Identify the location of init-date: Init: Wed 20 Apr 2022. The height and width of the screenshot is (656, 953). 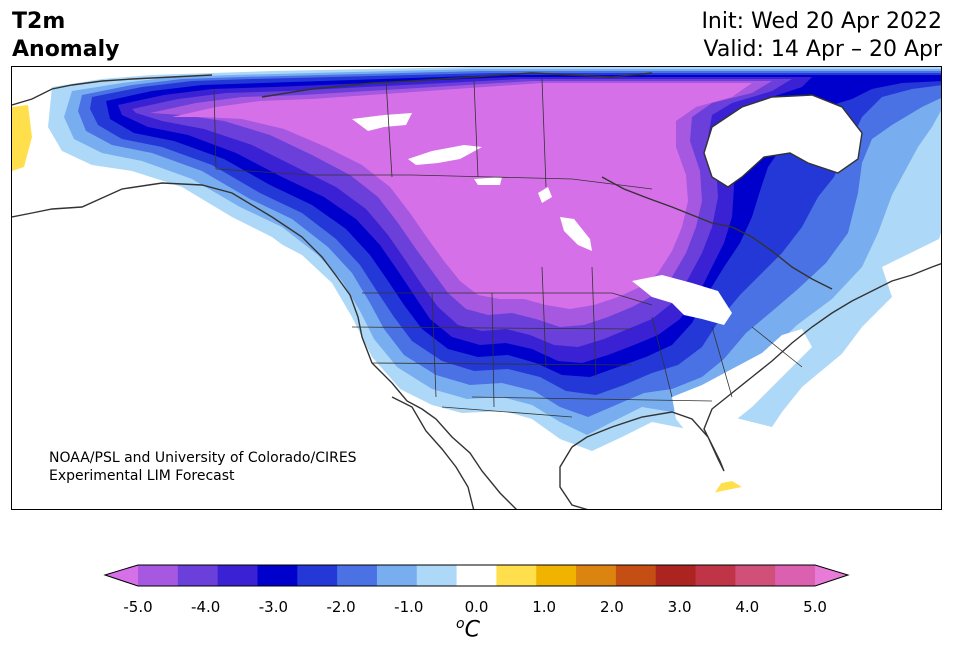
(821, 21).